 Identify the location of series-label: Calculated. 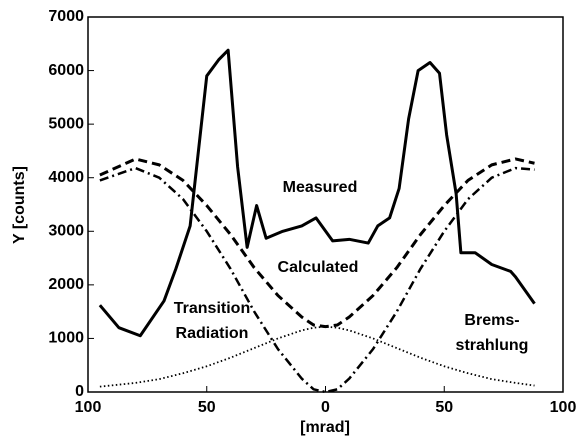
(318, 267).